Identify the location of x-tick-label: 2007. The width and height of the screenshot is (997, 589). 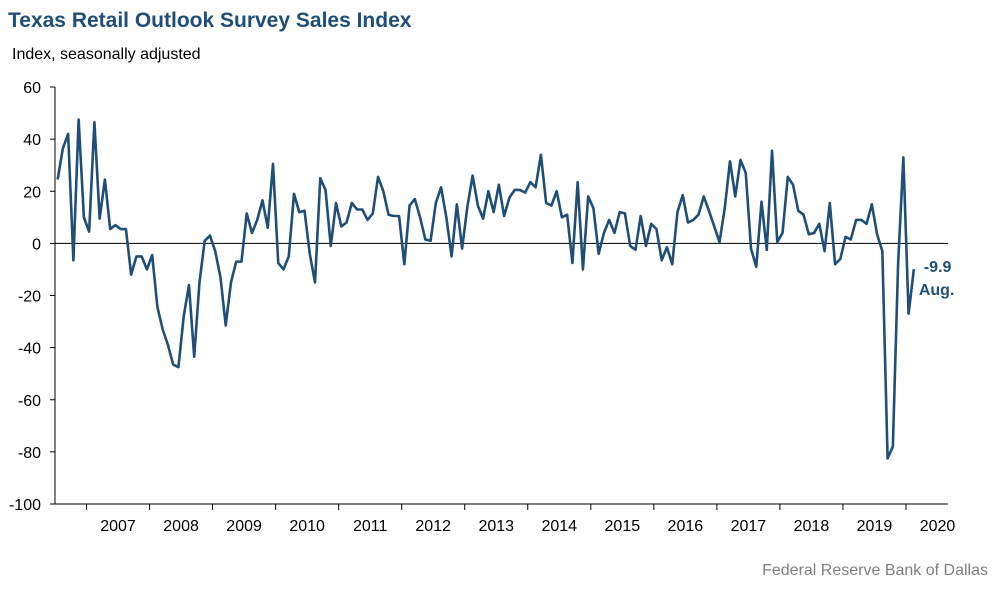
(118, 526).